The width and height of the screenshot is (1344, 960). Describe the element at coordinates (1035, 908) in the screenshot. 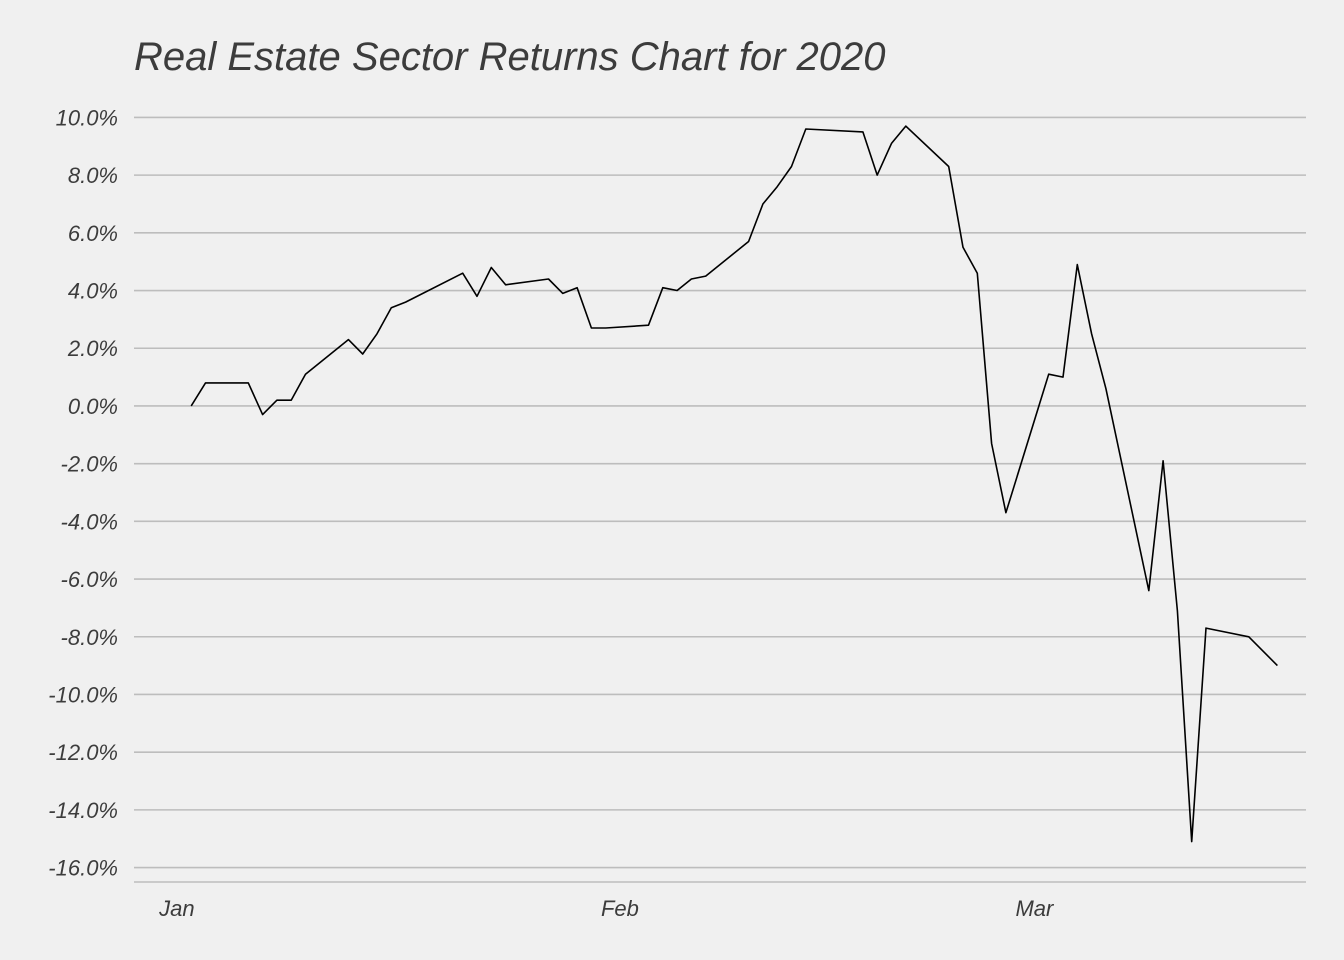

I see `x-tick-label: Mar` at that location.